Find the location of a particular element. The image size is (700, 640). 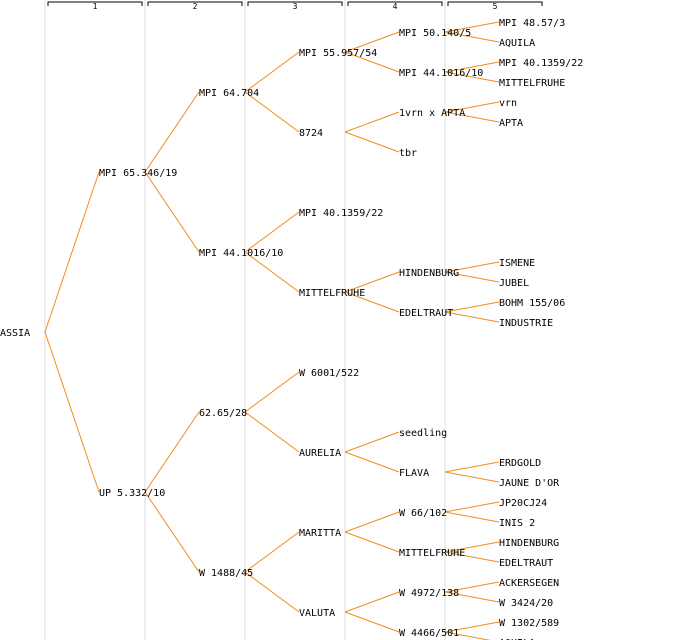

pedigree-node-label: MPI 64.704 is located at coordinates (229, 93).